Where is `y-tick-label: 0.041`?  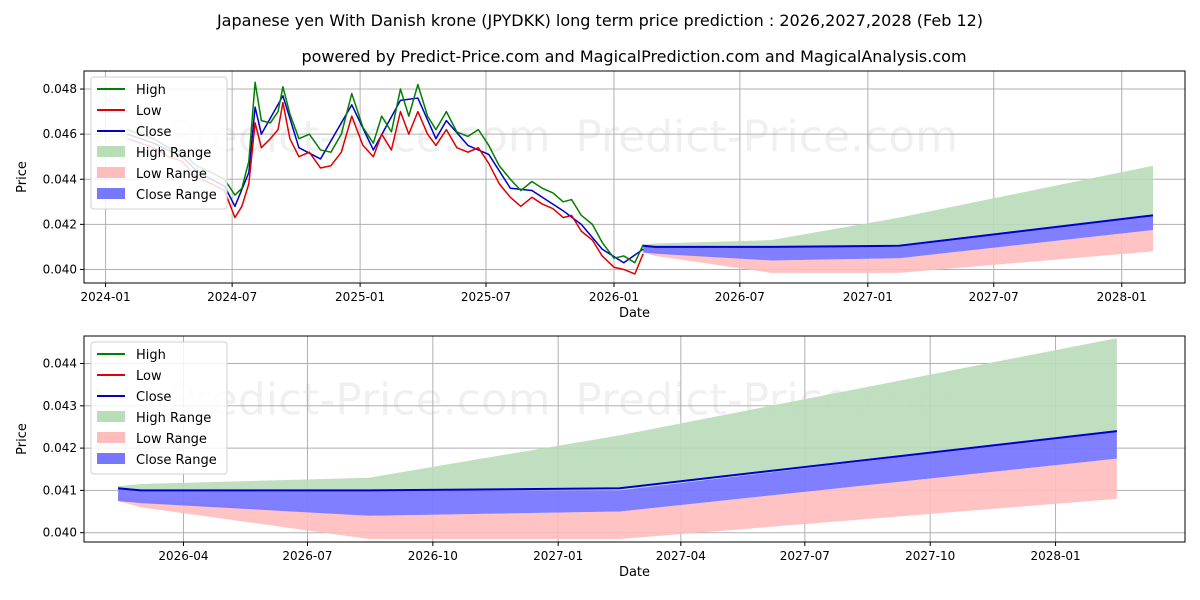 y-tick-label: 0.041 is located at coordinates (60, 490).